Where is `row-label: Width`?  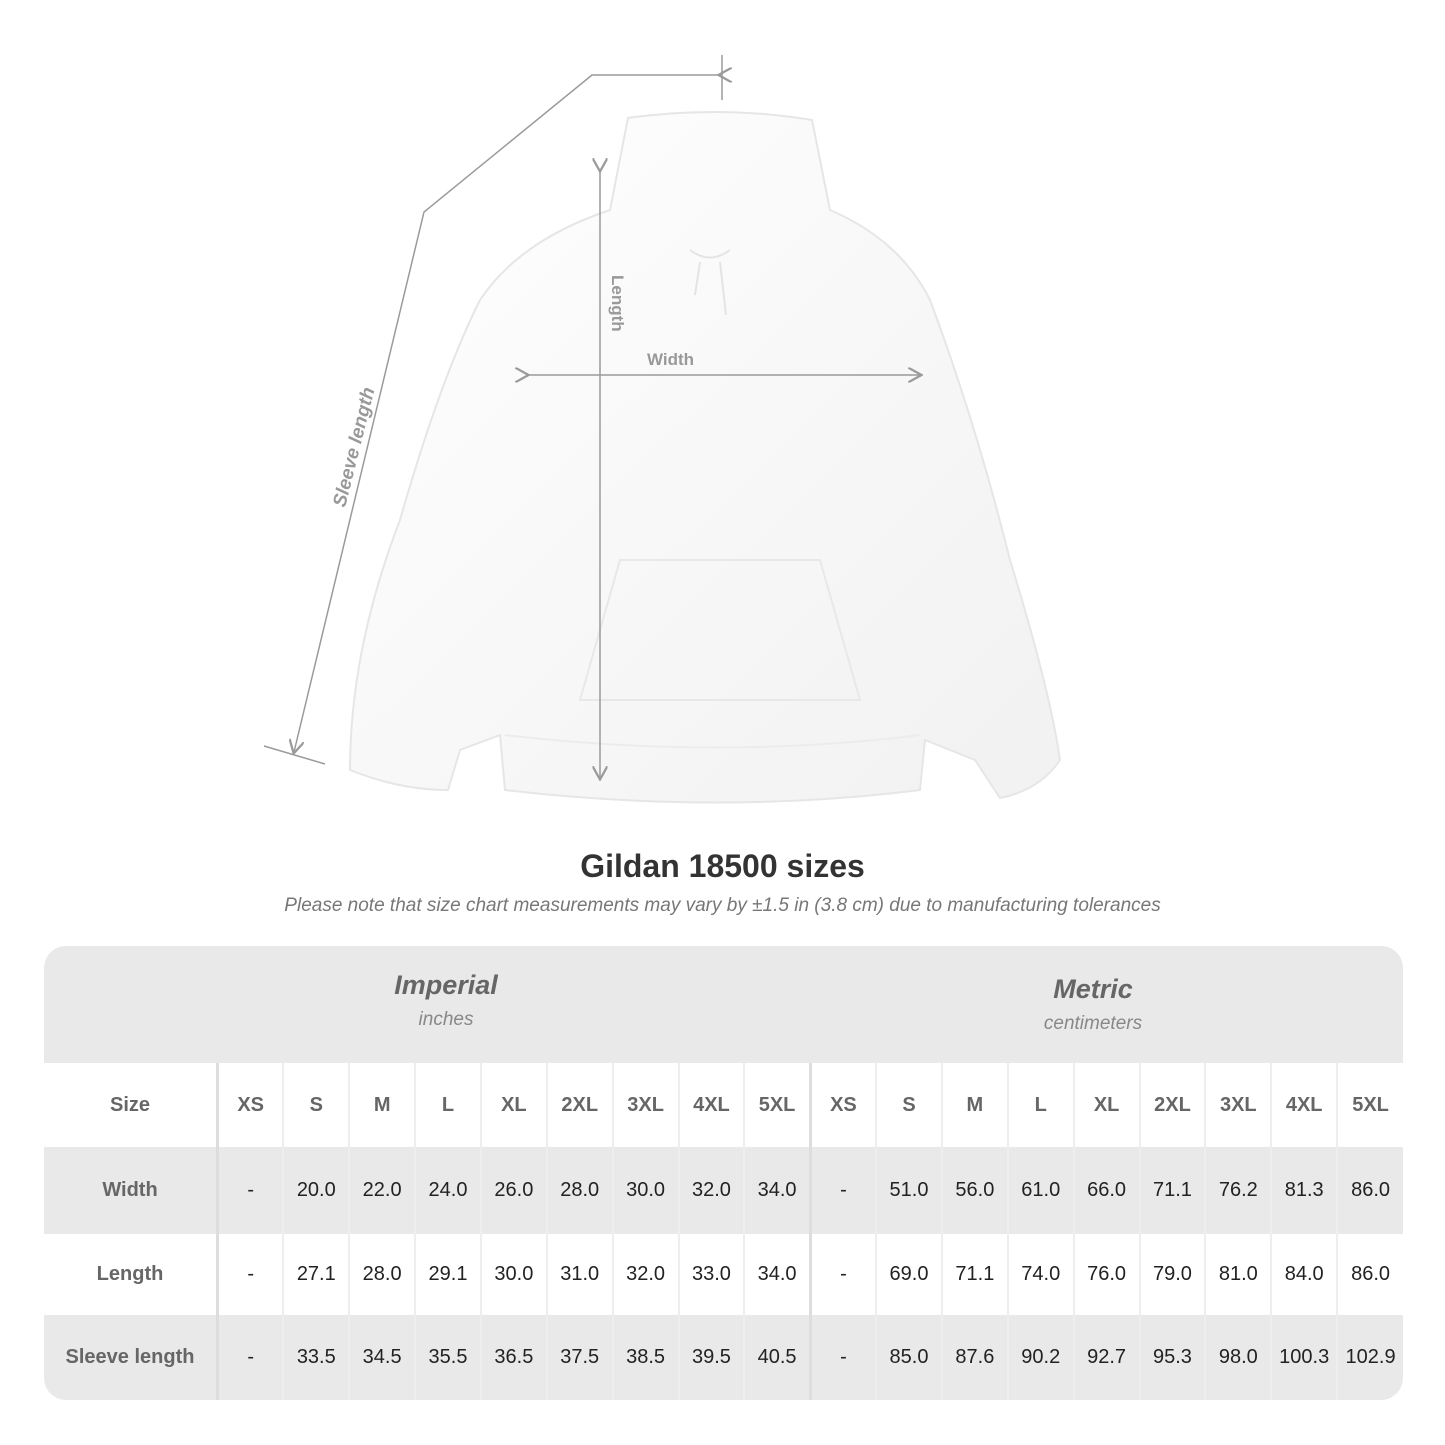
row-label: Width is located at coordinates (131, 1190).